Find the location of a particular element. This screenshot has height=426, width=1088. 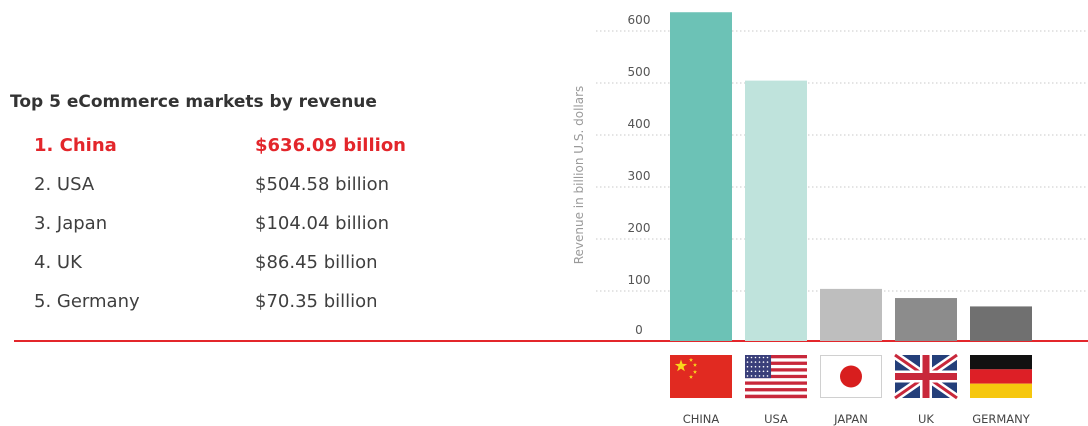

ranking-country: 2. USA is located at coordinates (64, 184).